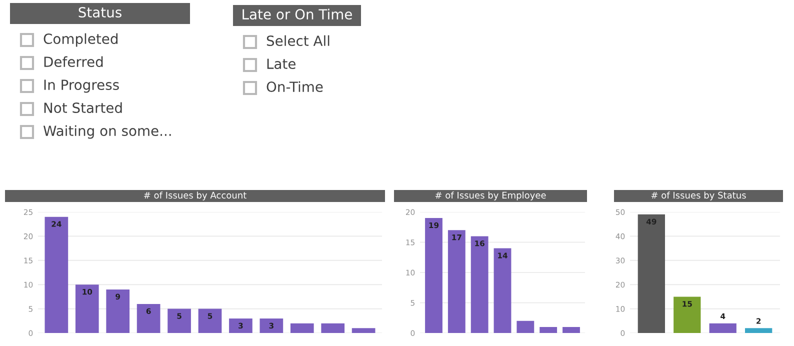 This screenshot has height=346, width=794. What do you see at coordinates (297, 14) in the screenshot?
I see `text: Late or On Time` at bounding box center [297, 14].